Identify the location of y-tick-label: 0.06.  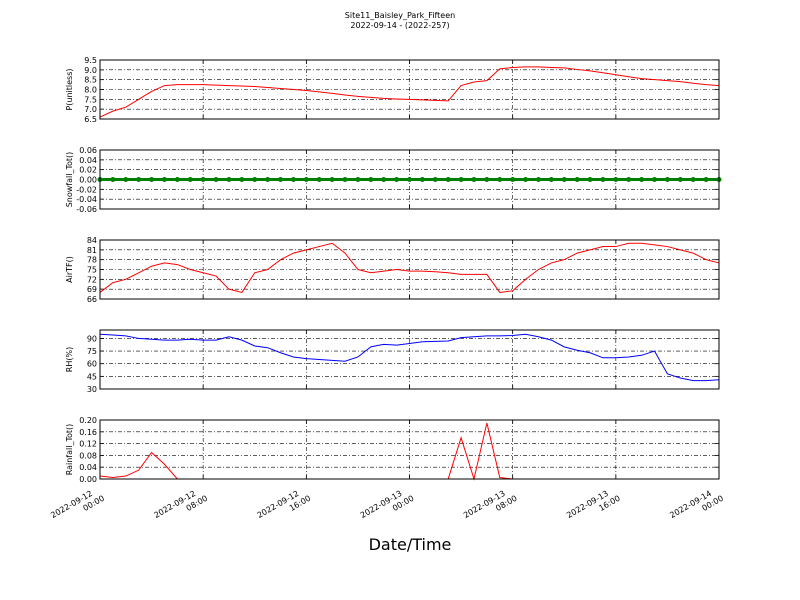
(88, 150).